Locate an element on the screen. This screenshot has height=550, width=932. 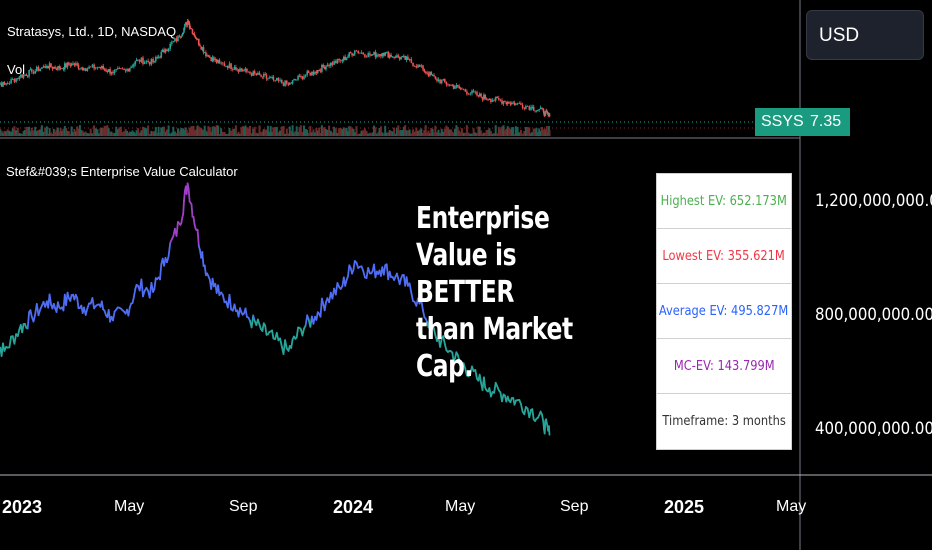
indicator-title: Stef&#039;s Enterprise Value Calculator is located at coordinates (122, 171).